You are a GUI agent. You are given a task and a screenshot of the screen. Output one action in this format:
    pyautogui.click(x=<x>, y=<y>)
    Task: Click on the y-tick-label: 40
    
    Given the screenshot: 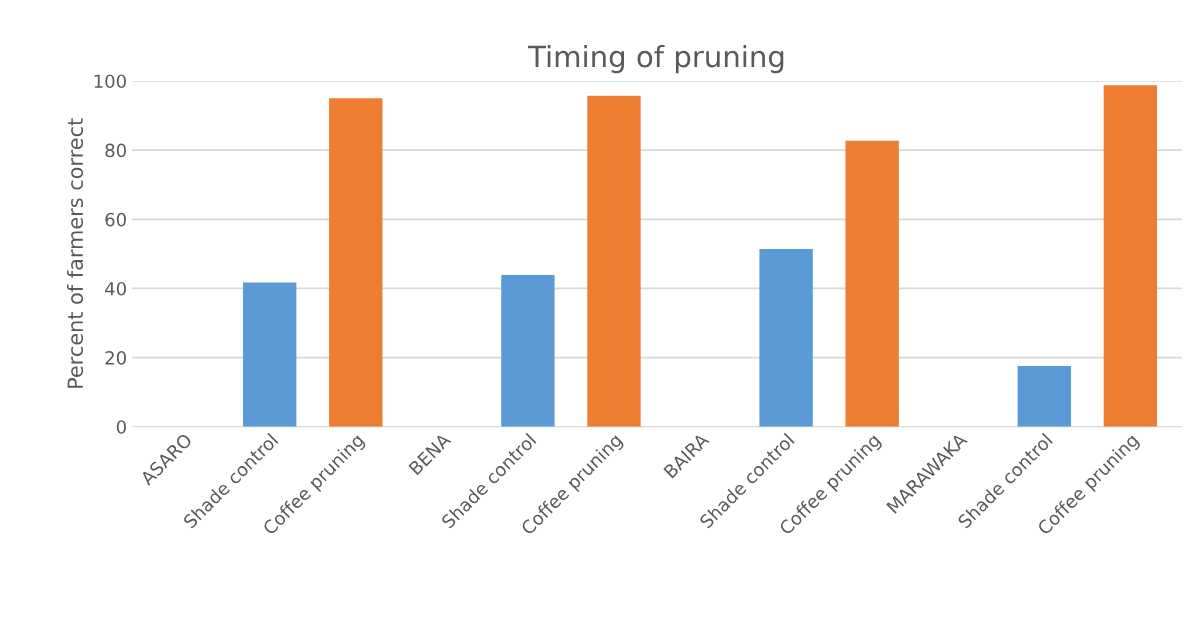 What is the action you would take?
    pyautogui.click(x=115, y=288)
    